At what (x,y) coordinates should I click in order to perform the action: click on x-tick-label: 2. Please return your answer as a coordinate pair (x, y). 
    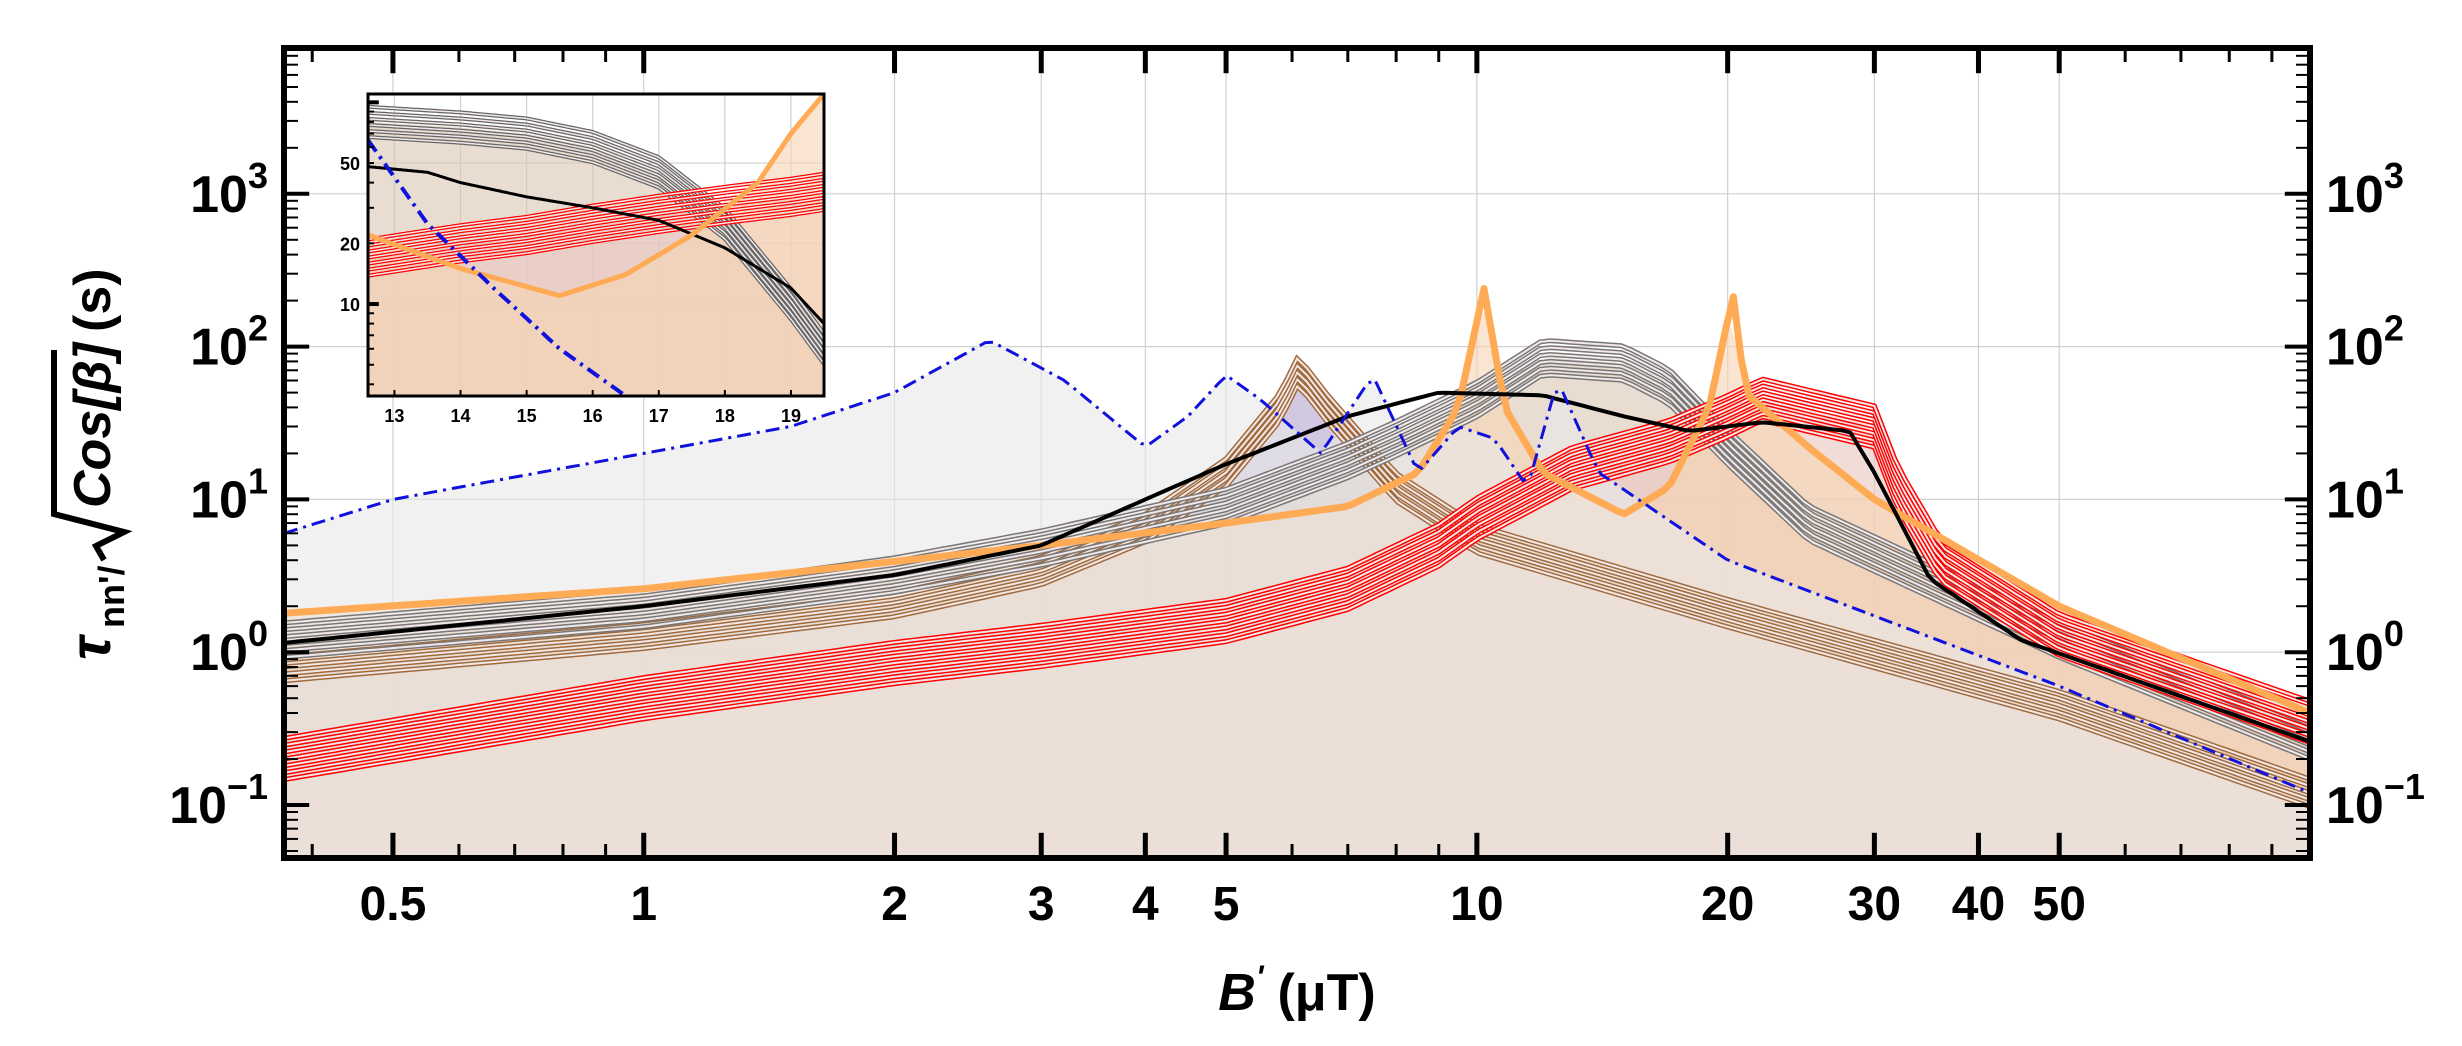
    Looking at the image, I should click on (894, 904).